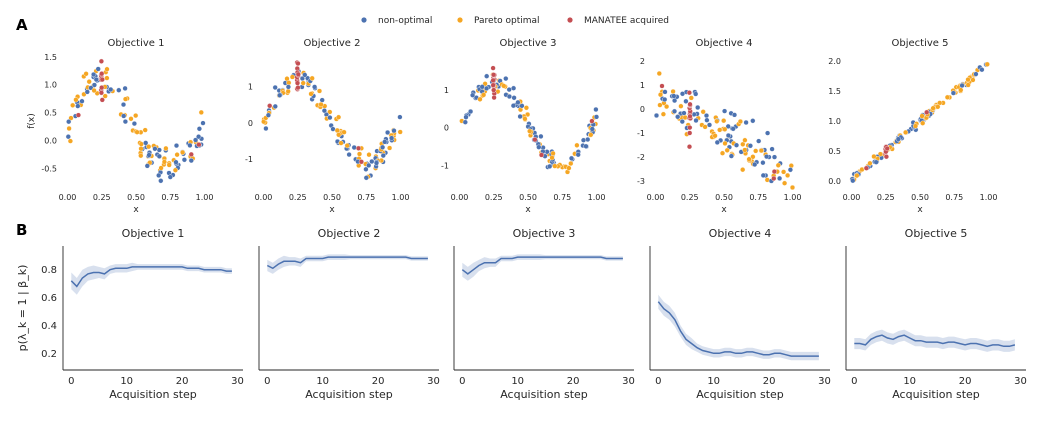  Describe the element at coordinates (250, 87) in the screenshot. I see `y-tick-label: 1` at that location.